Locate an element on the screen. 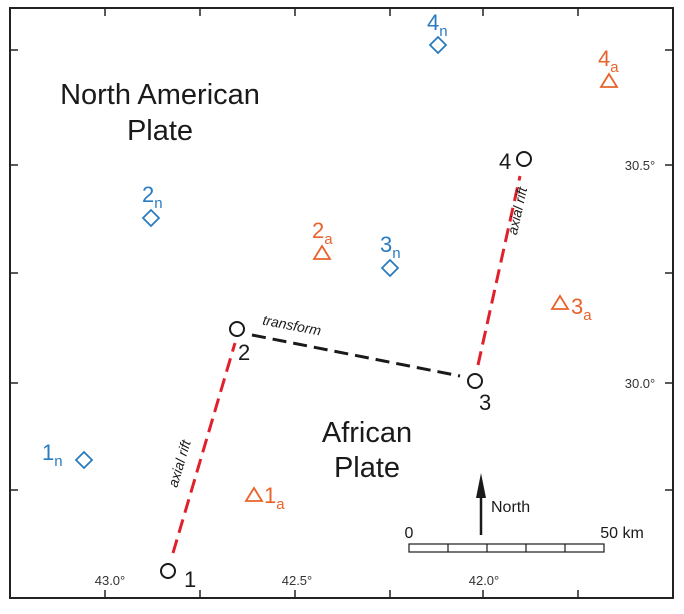 The height and width of the screenshot is (614, 684). scale-bar is located at coordinates (506, 548).